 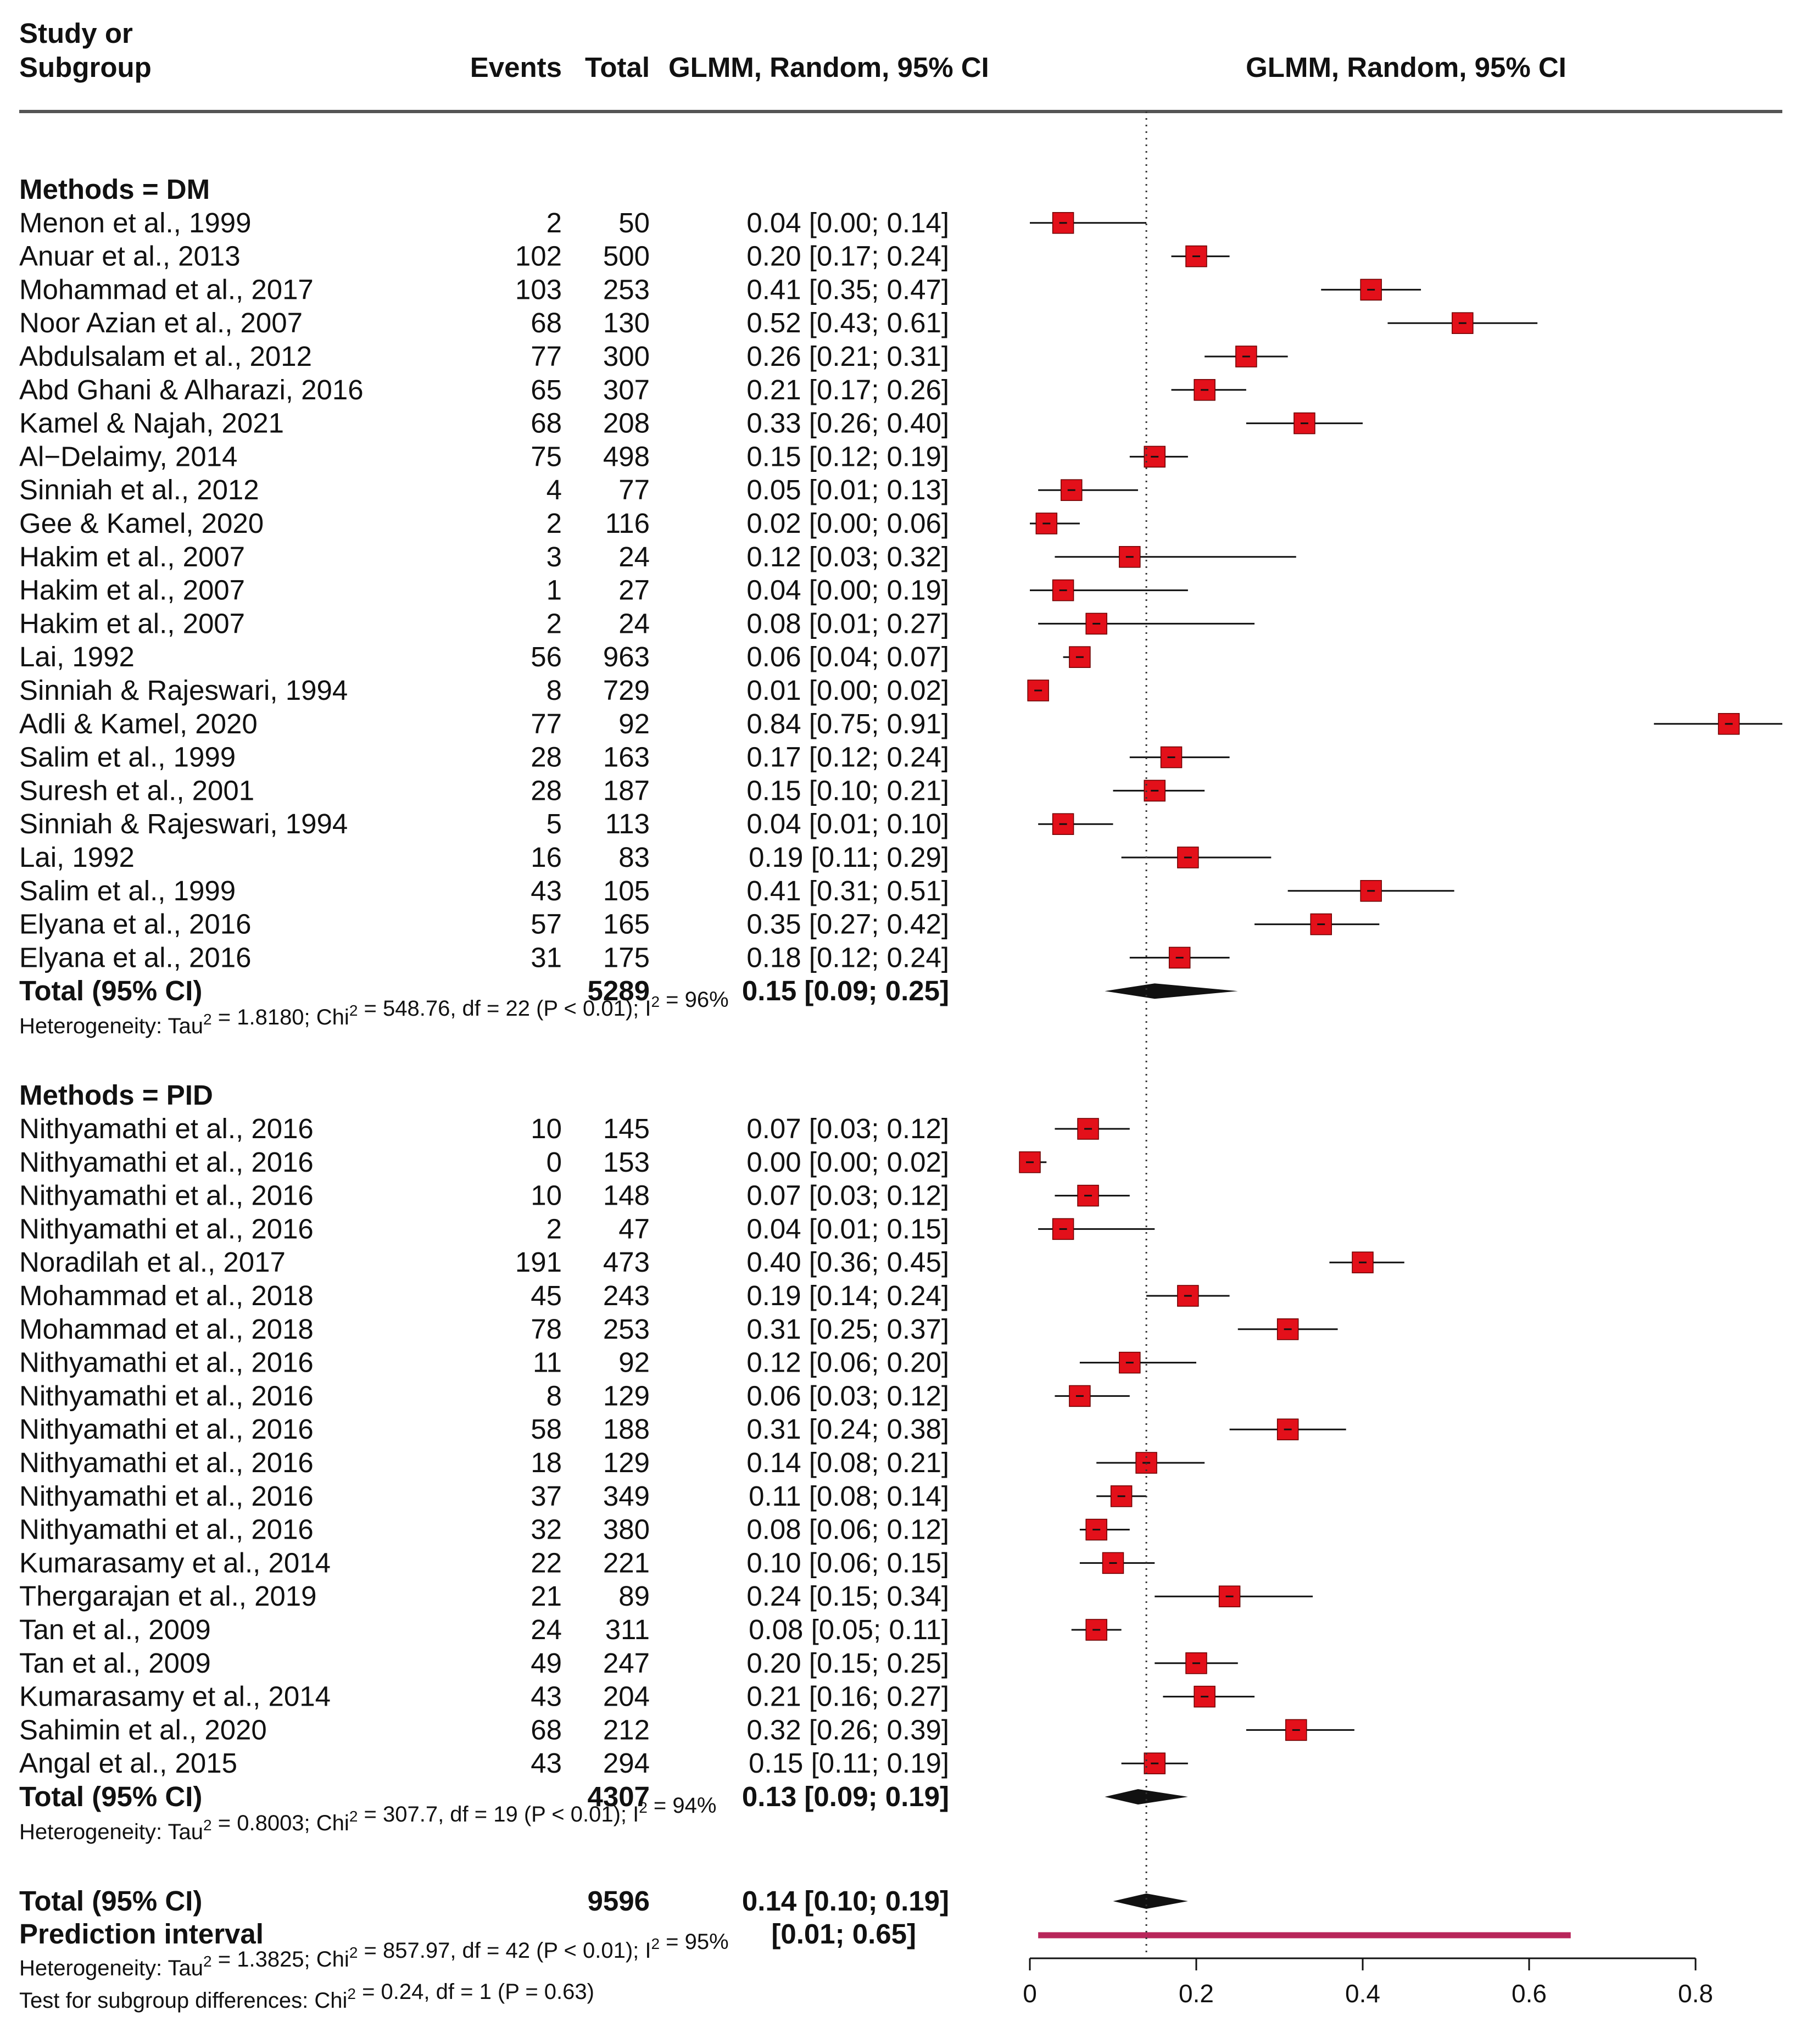 I want to click on events-value: 22, so click(x=546, y=1562).